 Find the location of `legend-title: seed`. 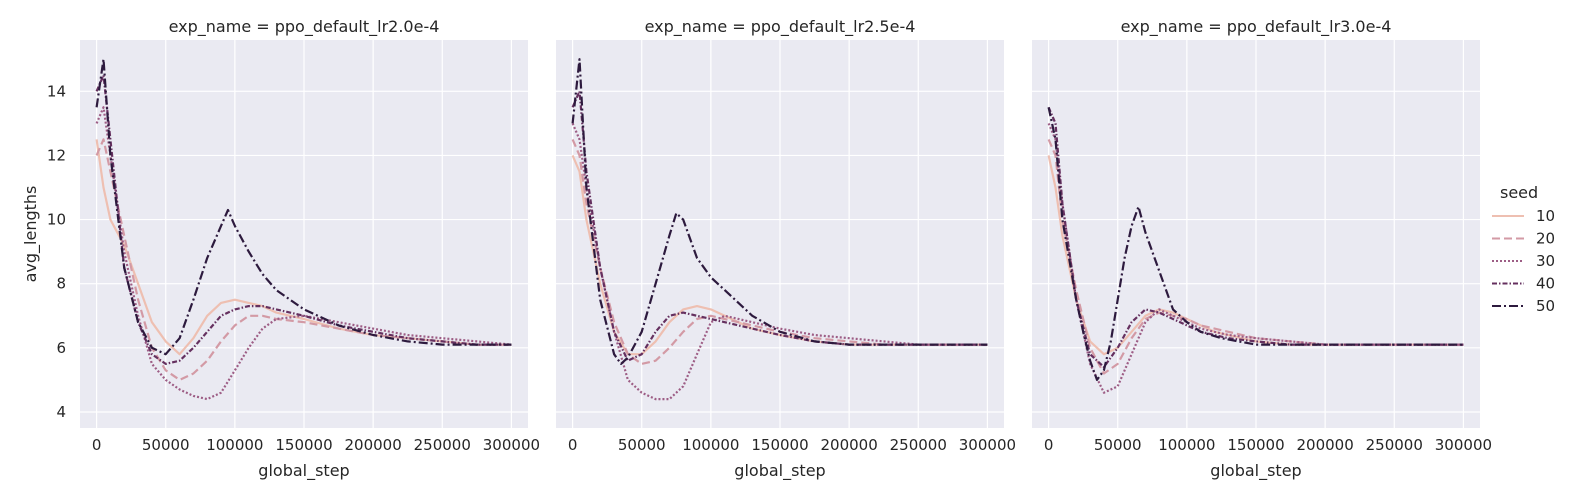

legend-title: seed is located at coordinates (1519, 192).